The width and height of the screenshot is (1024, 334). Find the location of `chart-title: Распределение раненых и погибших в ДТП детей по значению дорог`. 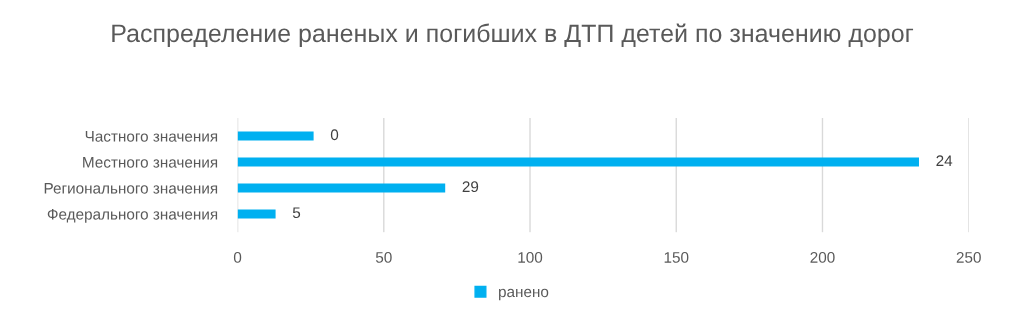

chart-title: Распределение раненых и погибших в ДТП детей по значению дорог is located at coordinates (513, 35).